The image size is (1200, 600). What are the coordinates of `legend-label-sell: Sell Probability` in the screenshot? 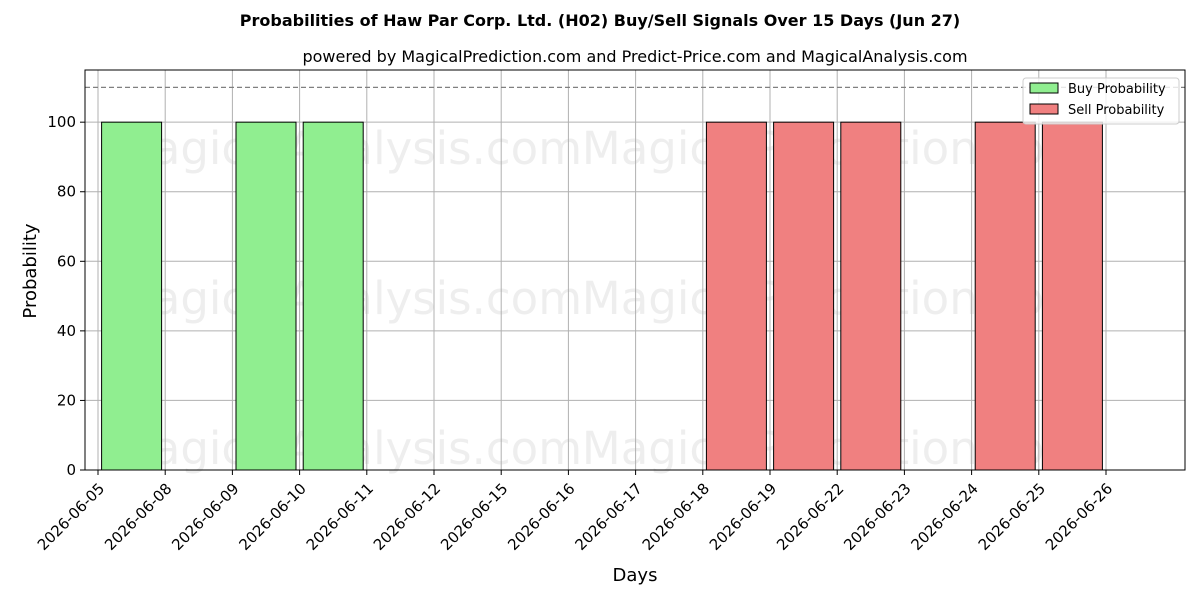 It's located at (1116, 110).